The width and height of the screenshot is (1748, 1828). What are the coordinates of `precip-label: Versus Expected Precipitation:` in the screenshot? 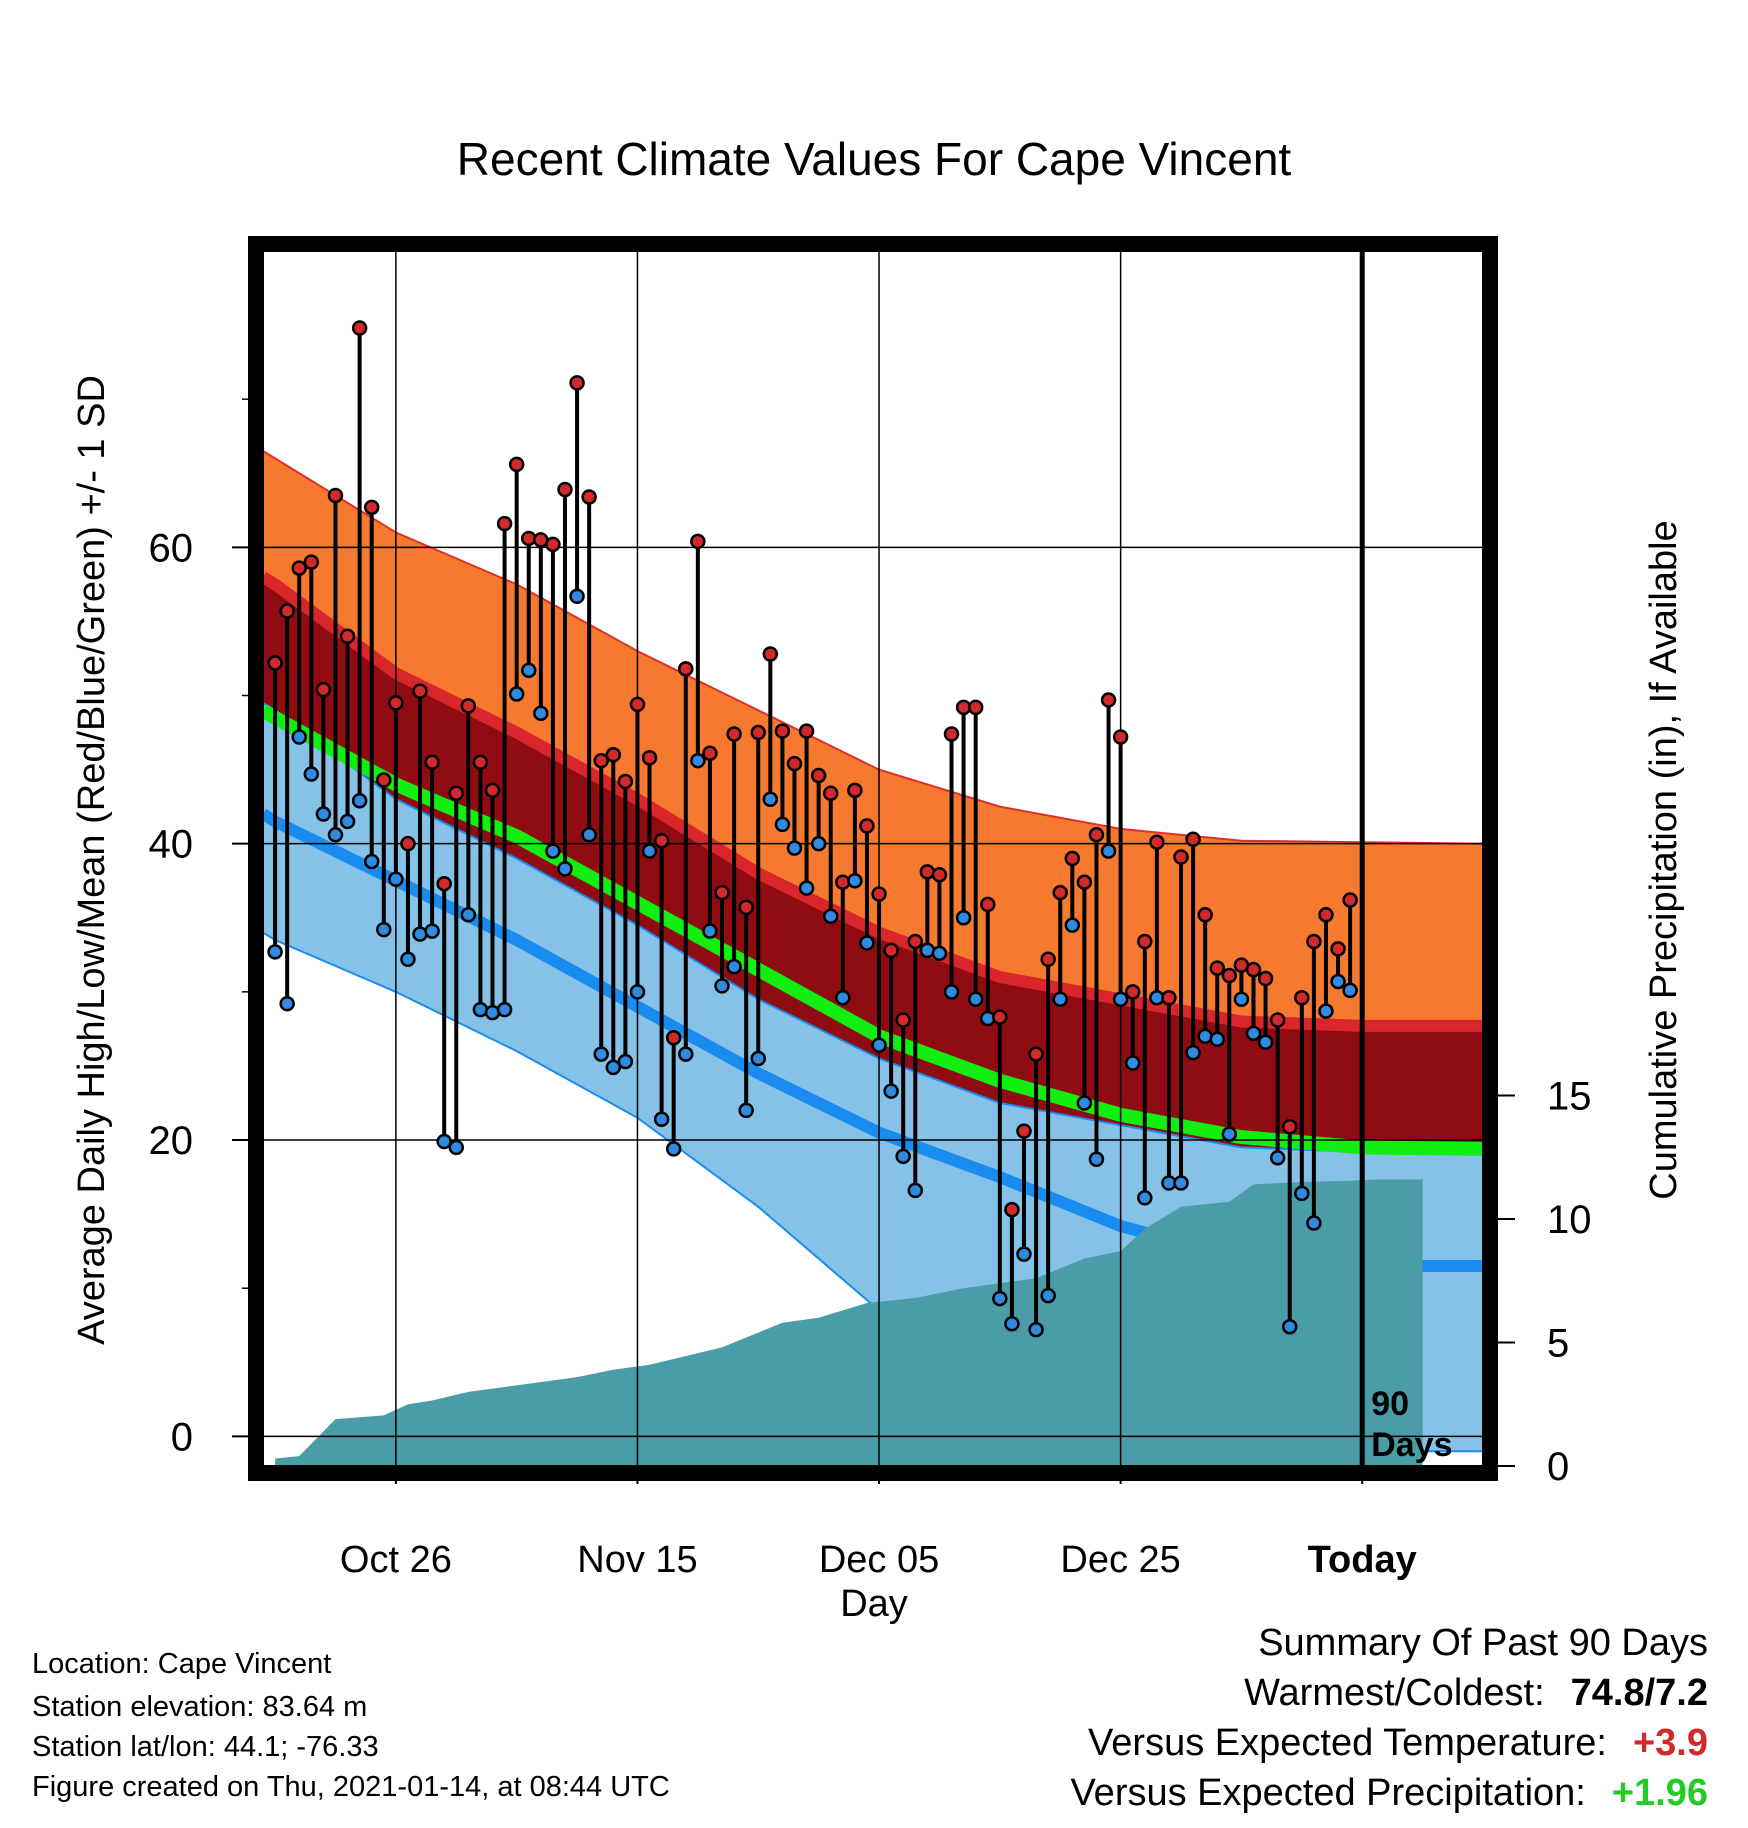 It's located at (1328, 1793).